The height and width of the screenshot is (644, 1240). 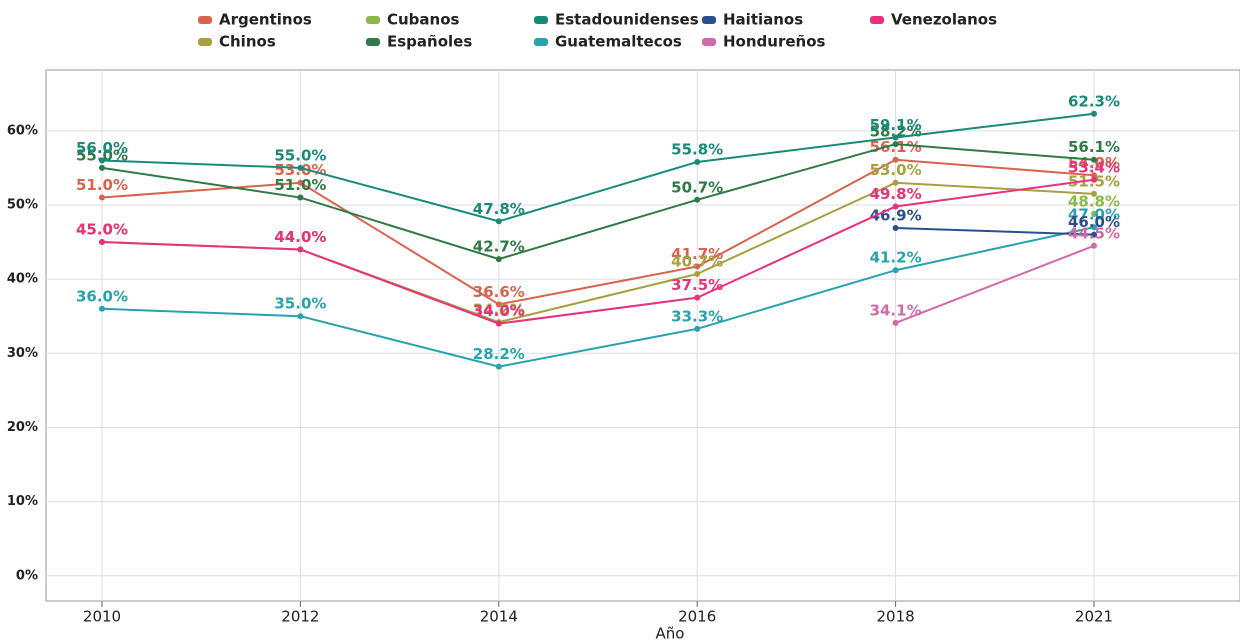 What do you see at coordinates (697, 316) in the screenshot?
I see `value-label: 33.3%` at bounding box center [697, 316].